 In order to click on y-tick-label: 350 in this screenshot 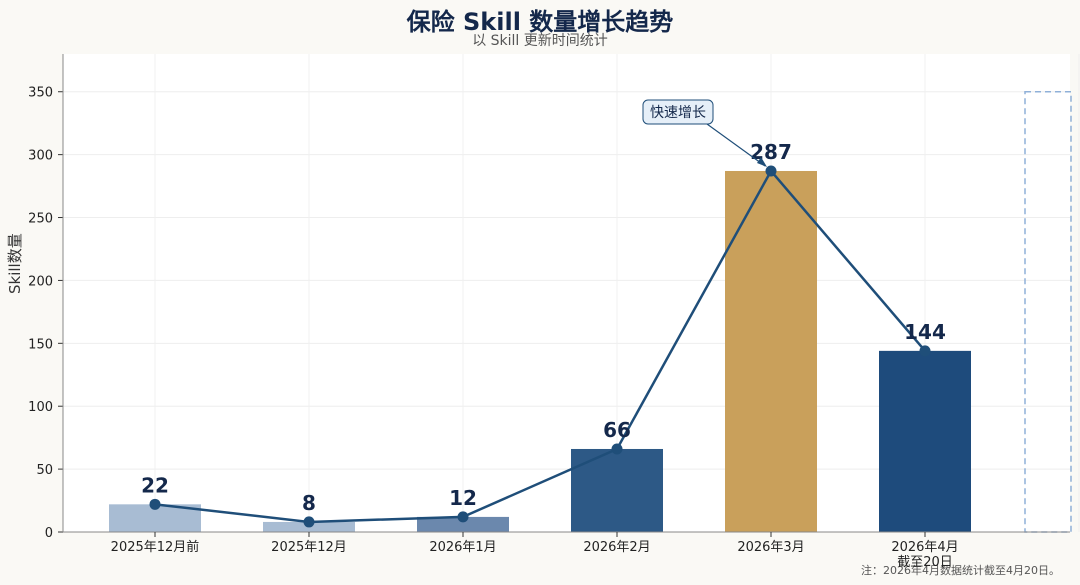, I will do `click(40, 93)`.